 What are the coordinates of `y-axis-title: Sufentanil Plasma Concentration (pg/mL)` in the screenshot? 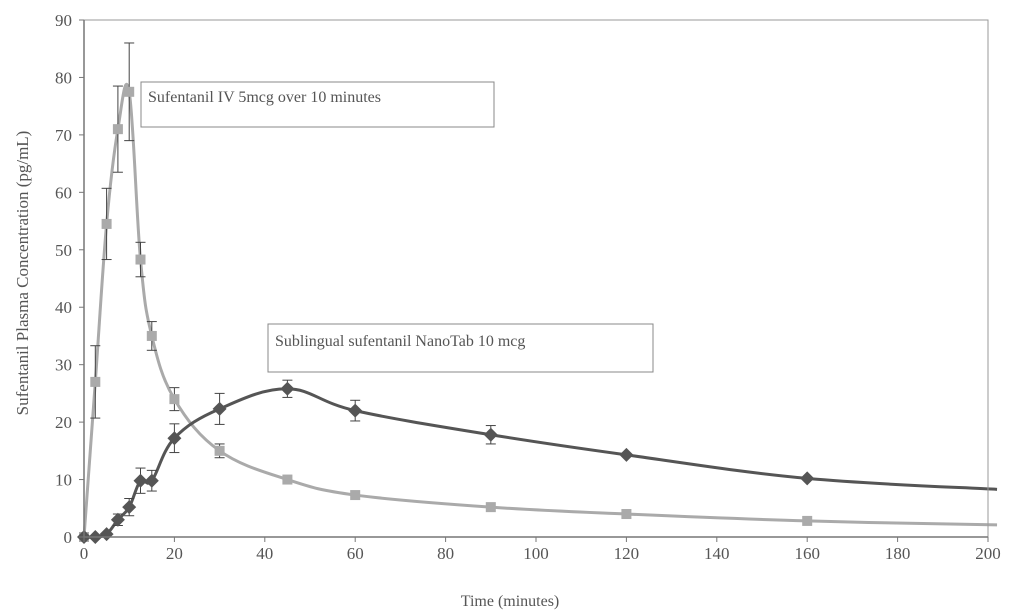 It's located at (22, 273).